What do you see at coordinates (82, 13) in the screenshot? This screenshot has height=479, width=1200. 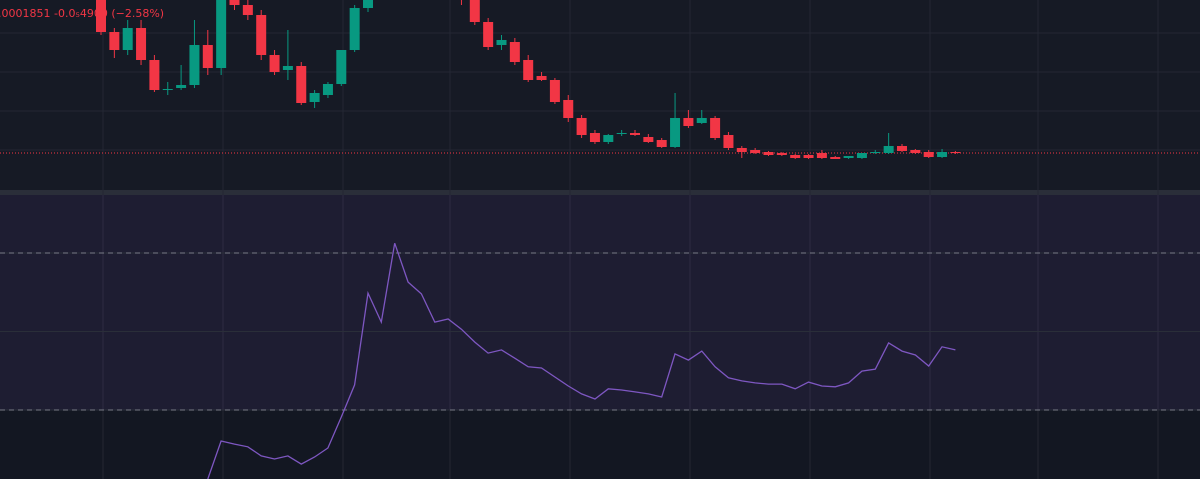 I see `price-header: .0001851 -0.0₅4900 (−2.58%)` at bounding box center [82, 13].